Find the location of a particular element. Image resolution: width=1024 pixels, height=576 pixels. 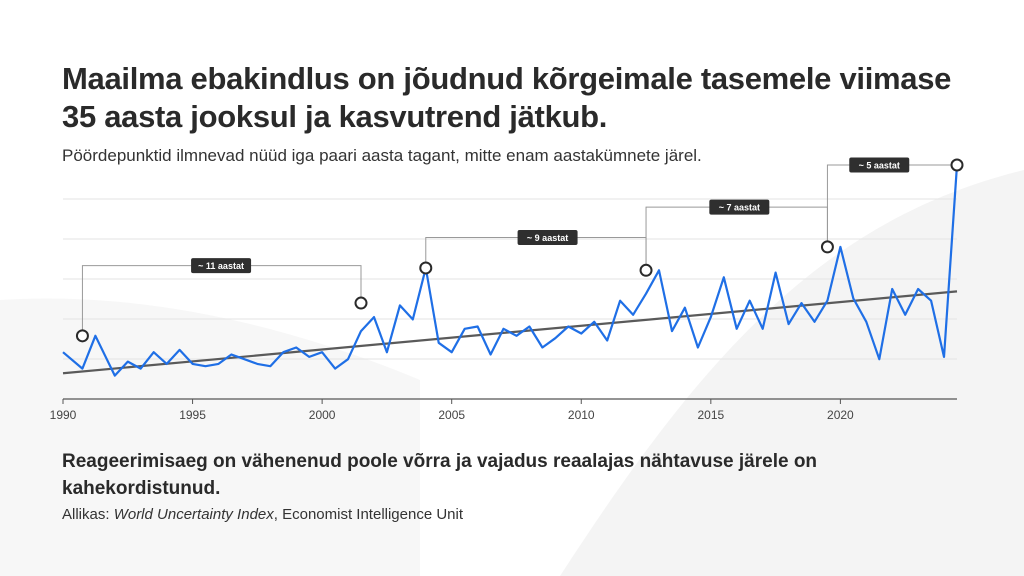

interval-label-text: ~ 11 aastat is located at coordinates (221, 266).